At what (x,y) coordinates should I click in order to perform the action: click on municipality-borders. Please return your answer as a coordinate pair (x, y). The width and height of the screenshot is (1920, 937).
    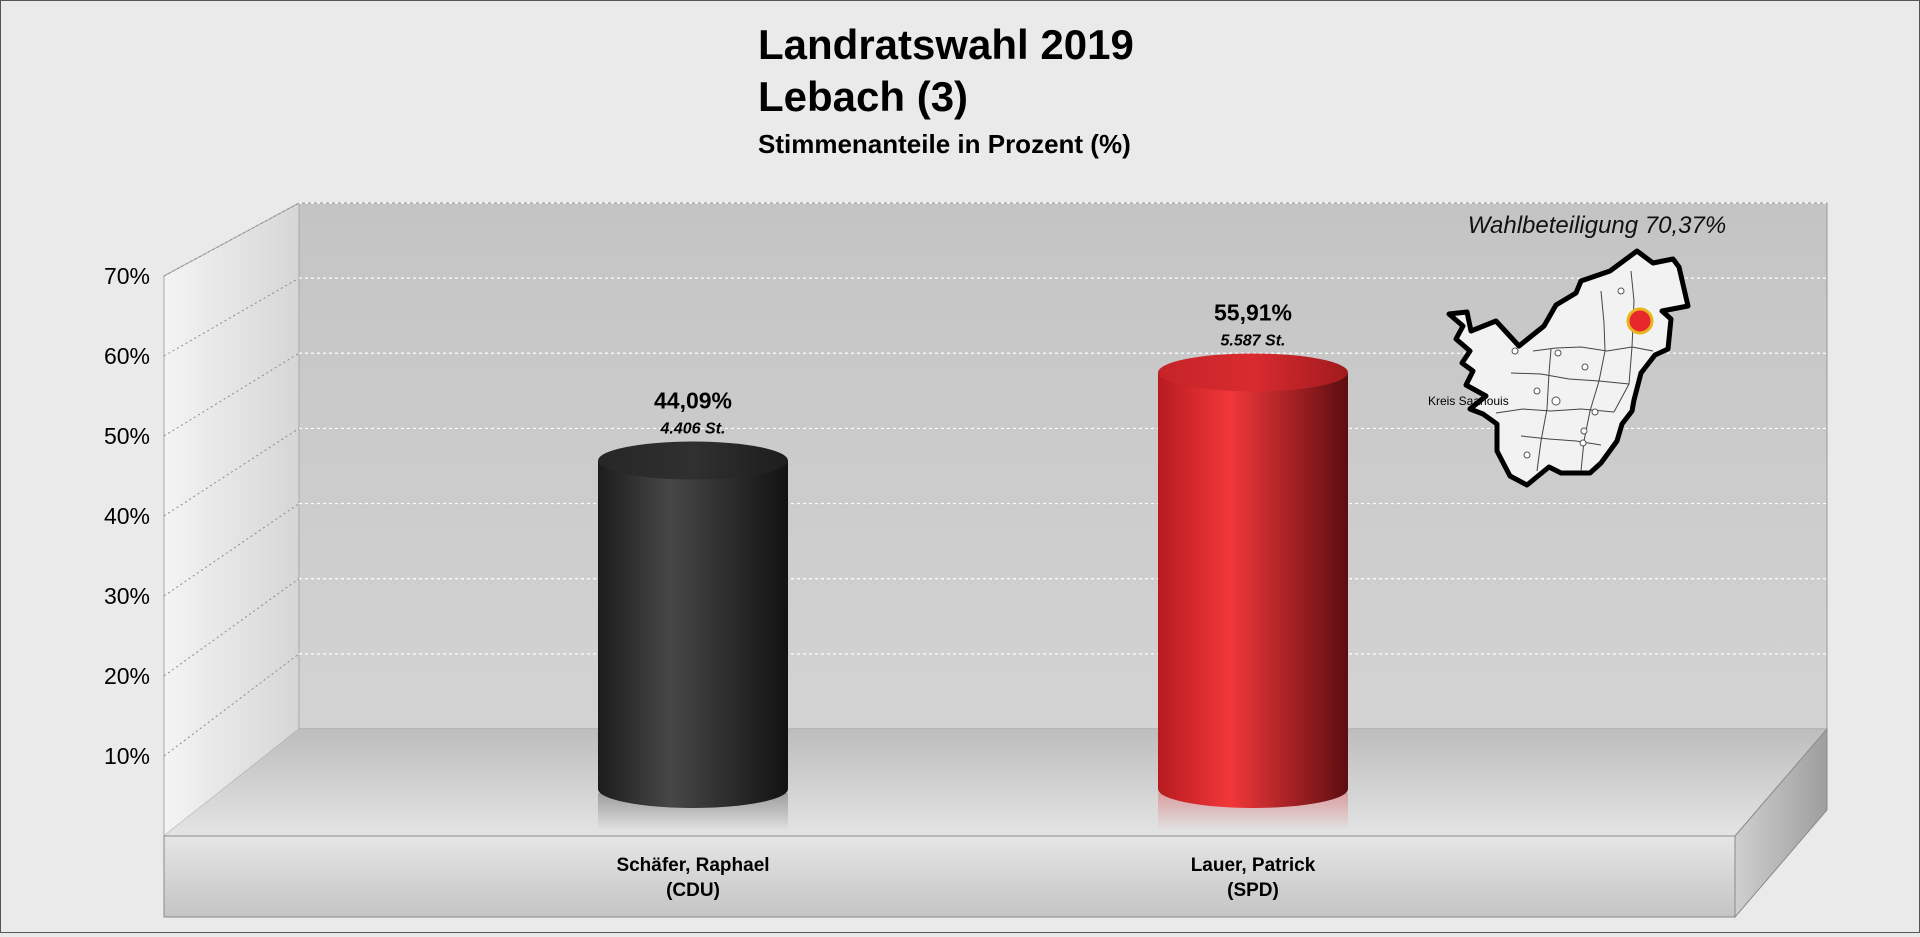
    Looking at the image, I should click on (1574, 371).